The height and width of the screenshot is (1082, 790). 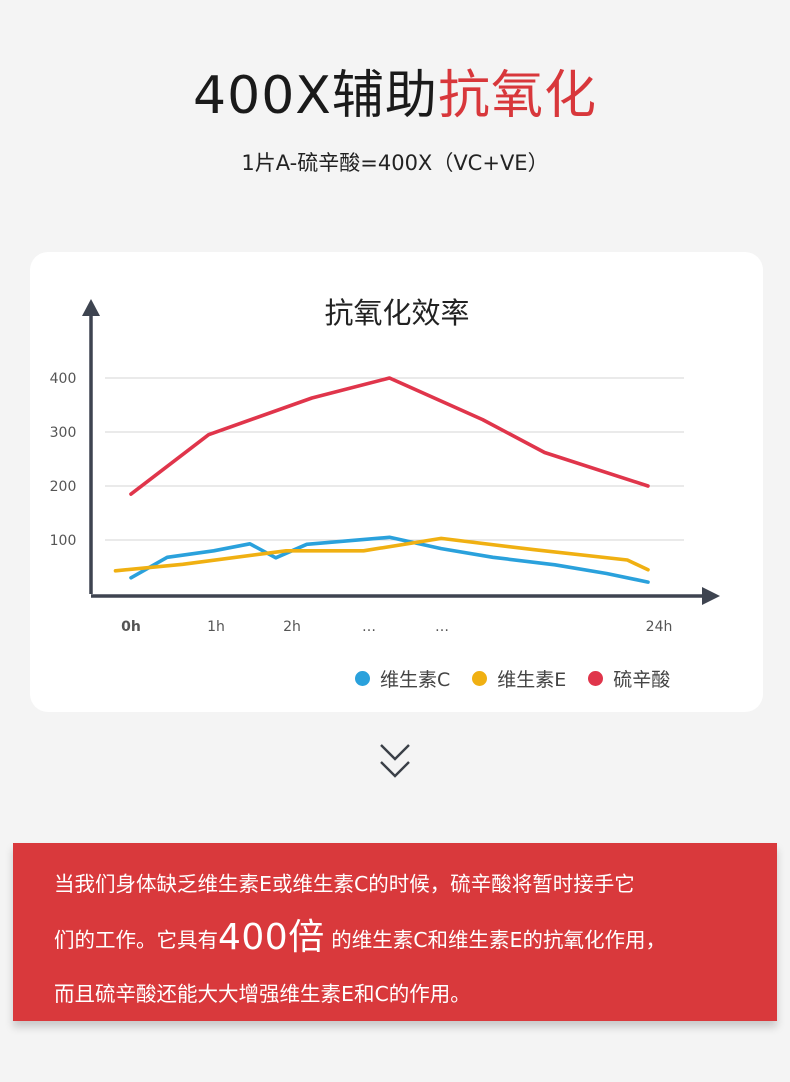 I want to click on x-tick-label: 24h, so click(x=659, y=627).